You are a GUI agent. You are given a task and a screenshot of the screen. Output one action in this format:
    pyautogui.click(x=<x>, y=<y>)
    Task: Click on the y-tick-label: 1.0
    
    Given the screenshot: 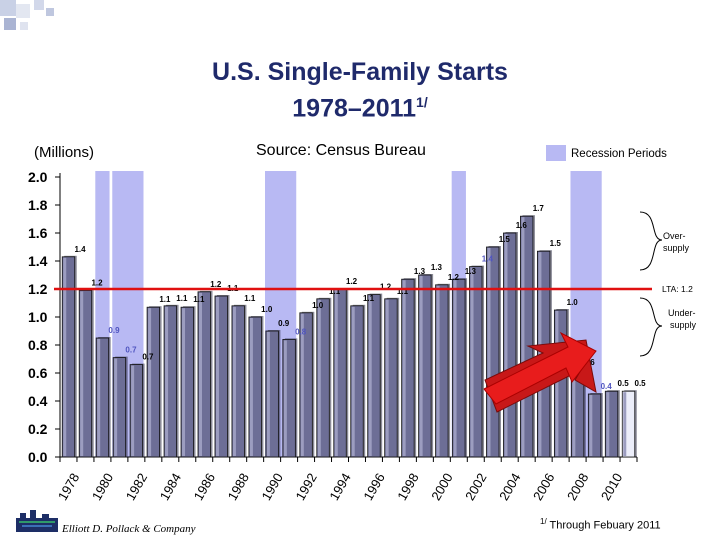 What is the action you would take?
    pyautogui.click(x=38, y=317)
    